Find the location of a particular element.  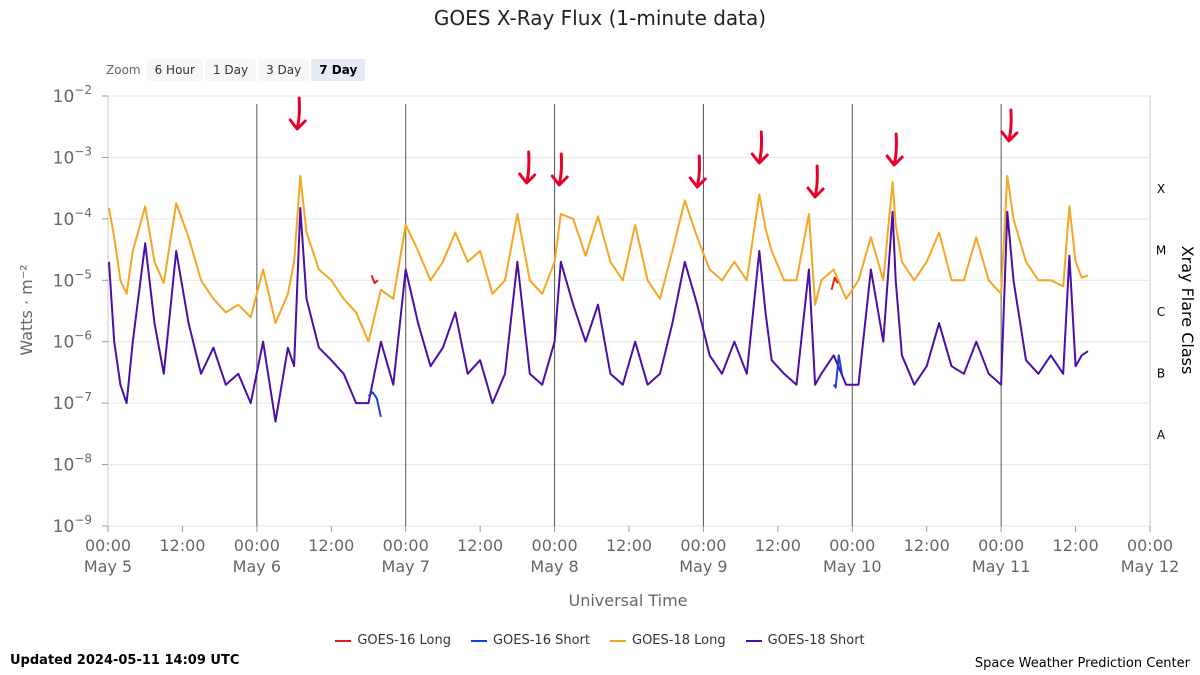

x-tick-date: May 10 is located at coordinates (852, 566).